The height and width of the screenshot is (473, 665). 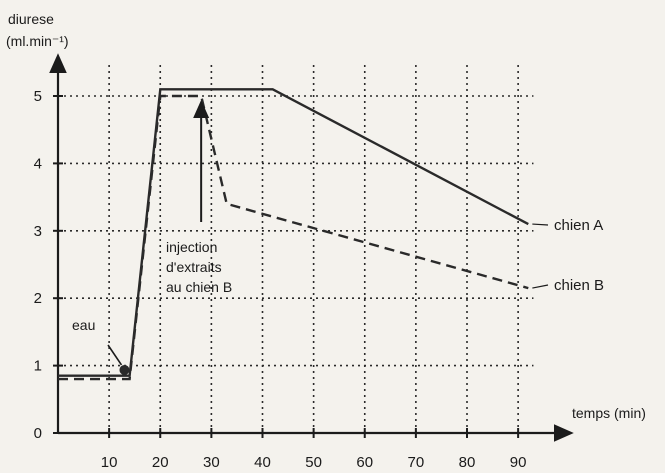 What do you see at coordinates (194, 267) in the screenshot?
I see `injection-annotation-line-1: d'extraits` at bounding box center [194, 267].